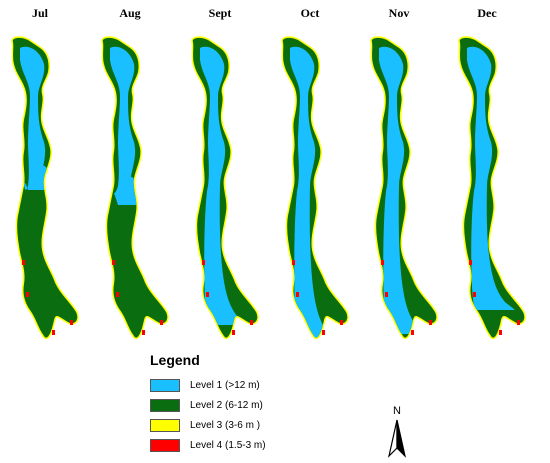  Describe the element at coordinates (487, 13) in the screenshot. I see `month-title-dec: Dec` at that location.